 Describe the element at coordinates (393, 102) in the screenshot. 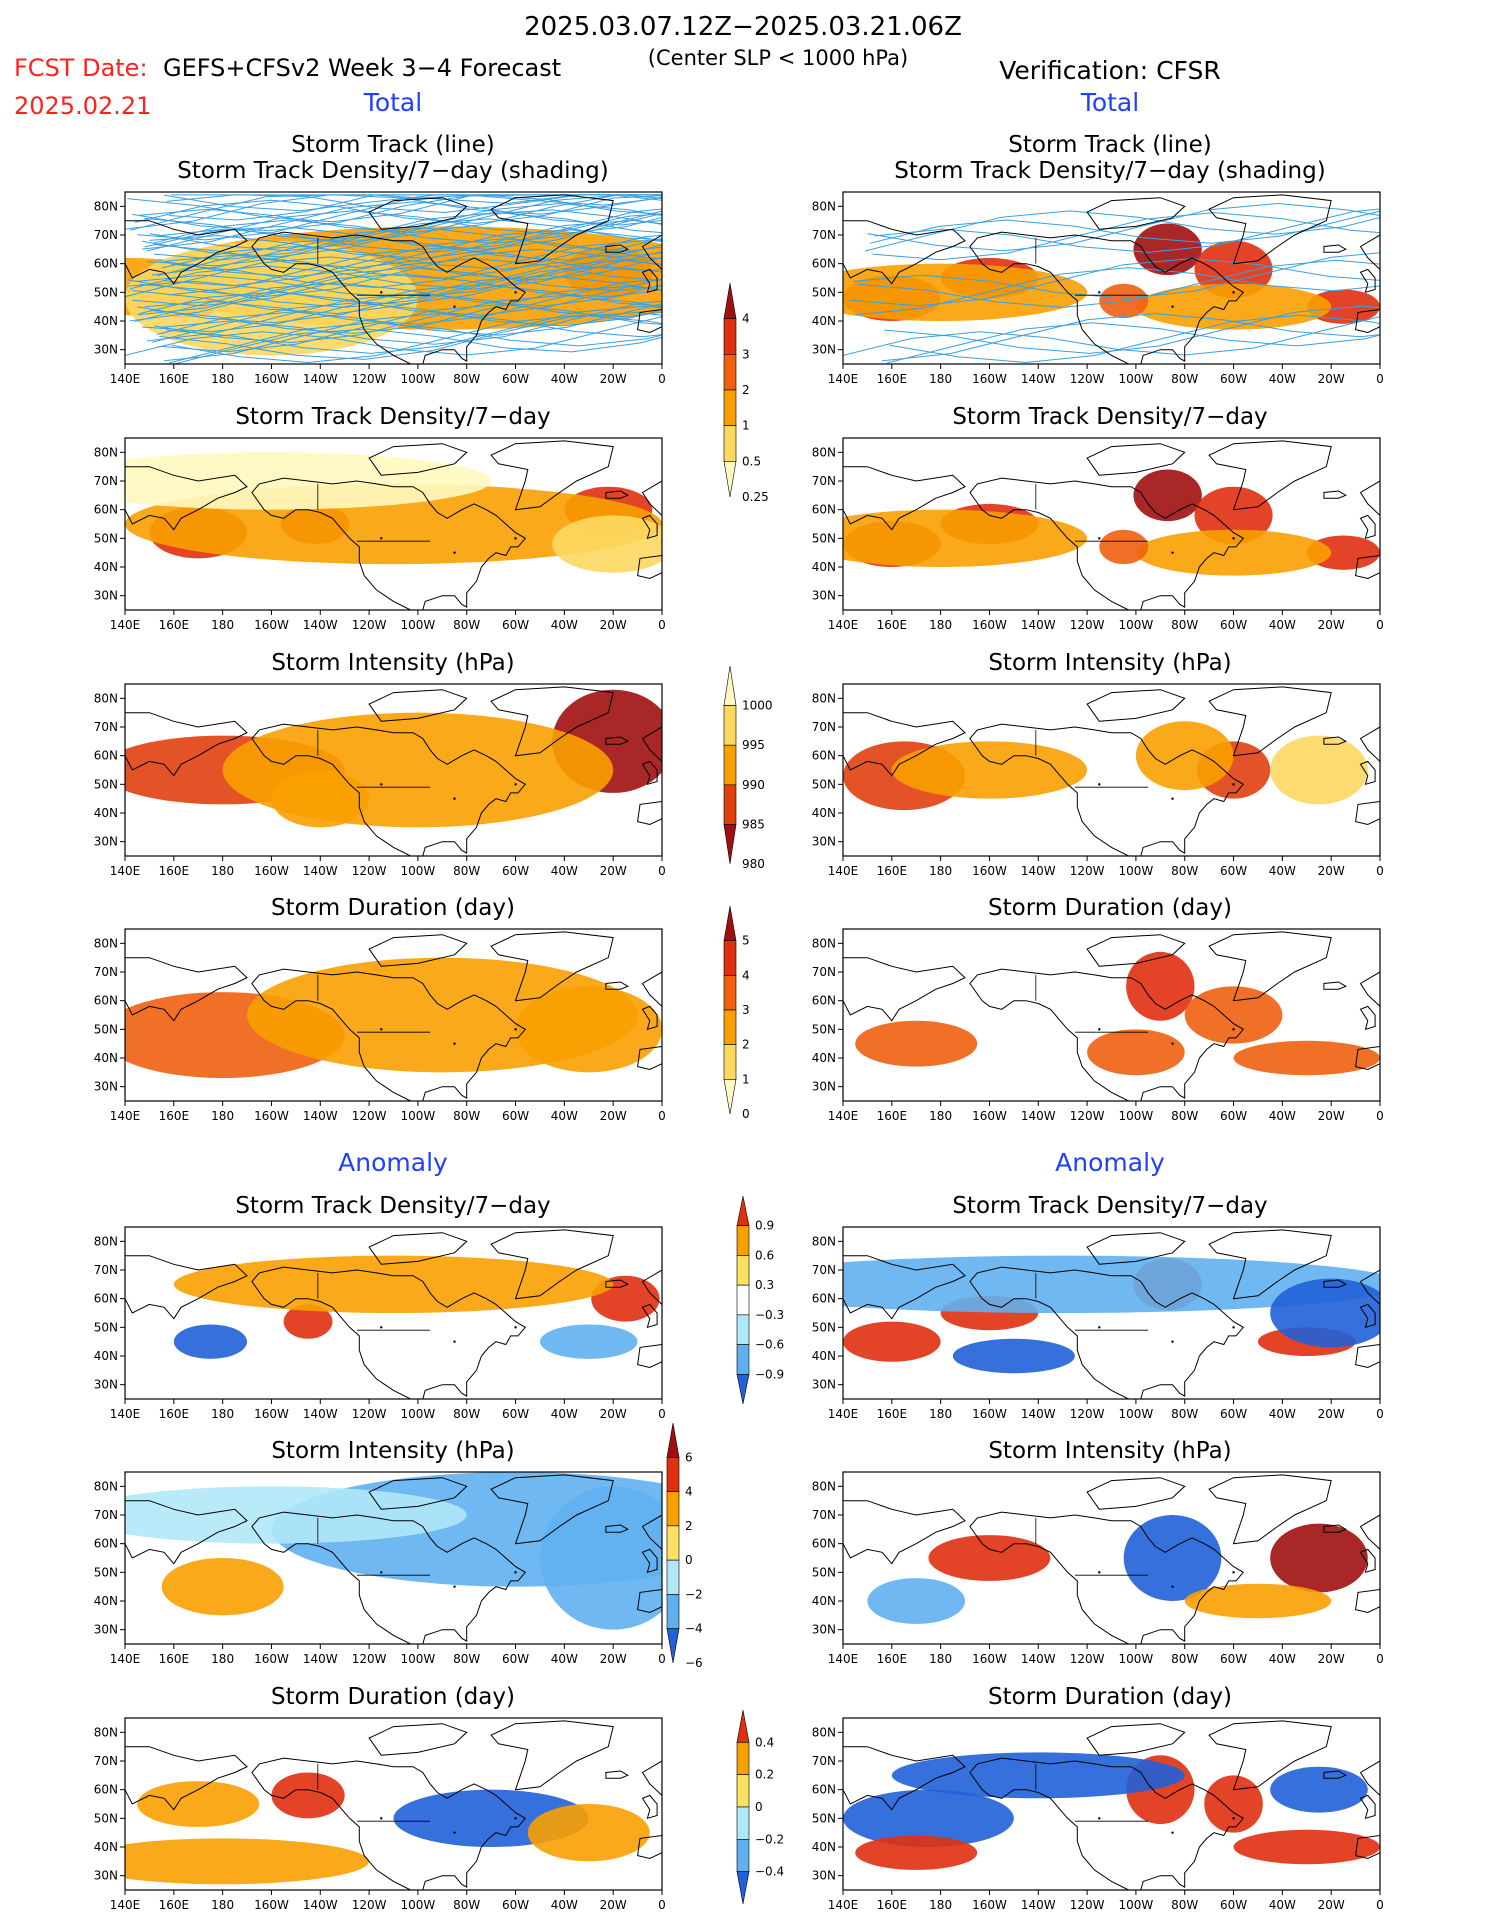

I see `section-total-left: Total` at that location.